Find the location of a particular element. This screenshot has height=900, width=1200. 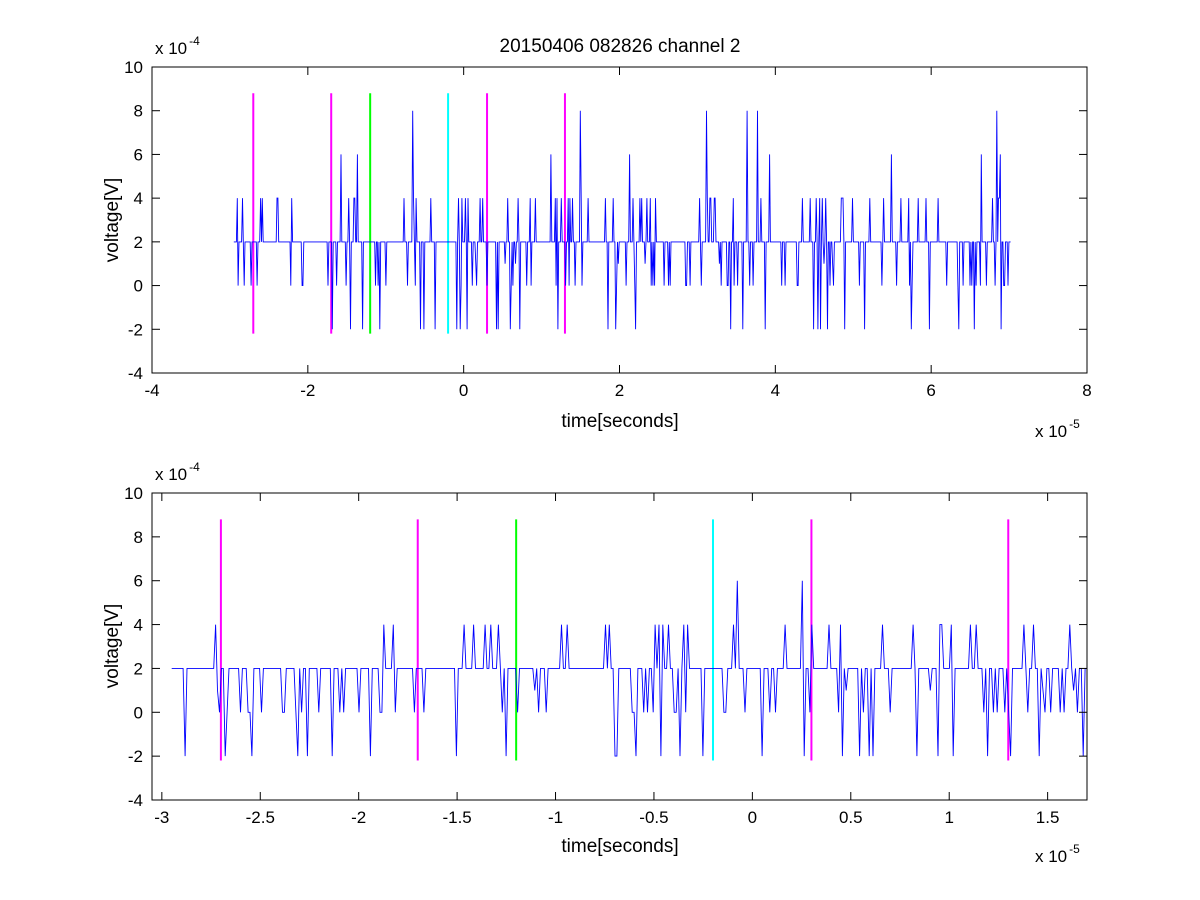

bottom-x-axis-label: time[seconds] is located at coordinates (619, 846).